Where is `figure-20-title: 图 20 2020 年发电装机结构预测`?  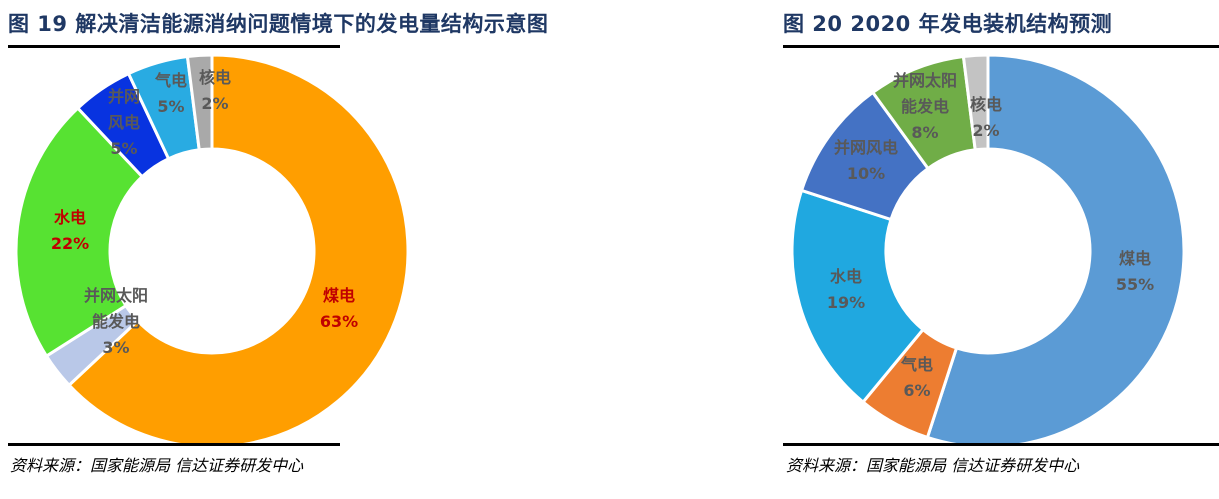
figure-20-title: 图 20 2020 年发电装机结构预测 is located at coordinates (948, 24).